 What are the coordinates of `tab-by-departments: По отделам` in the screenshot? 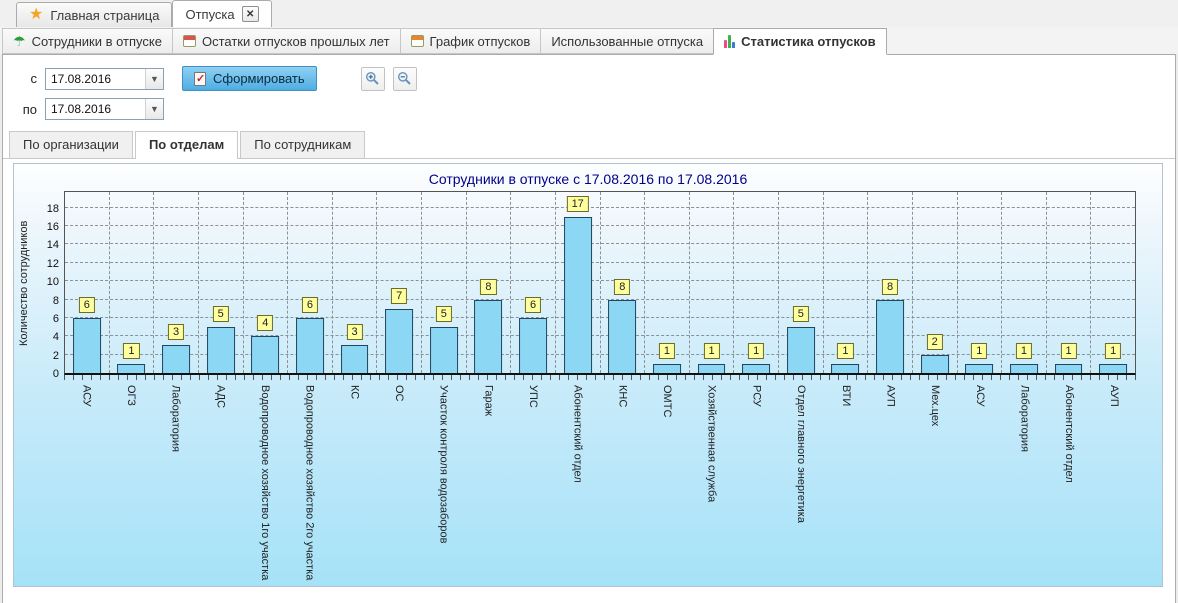 It's located at (186, 145).